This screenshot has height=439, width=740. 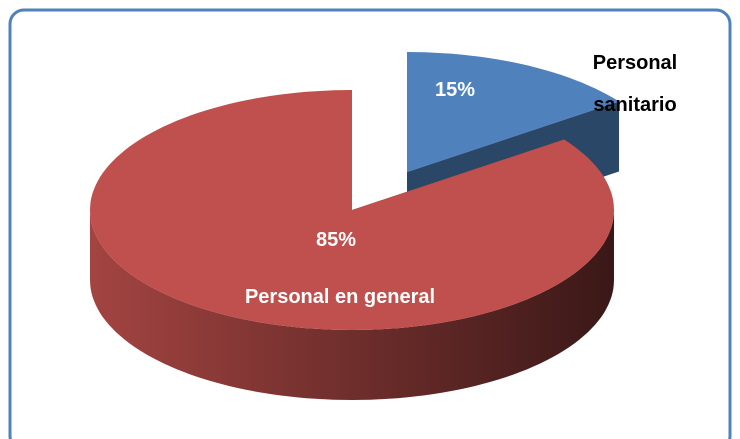 What do you see at coordinates (513, 112) in the screenshot?
I see `pie-slice` at bounding box center [513, 112].